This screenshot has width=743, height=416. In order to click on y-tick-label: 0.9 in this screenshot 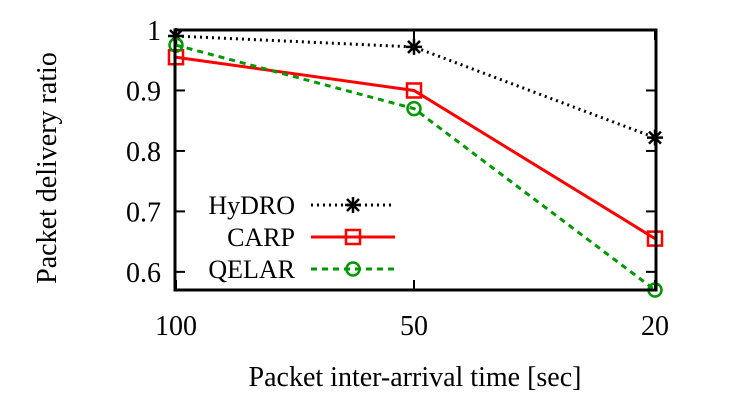, I will do `click(143, 91)`.